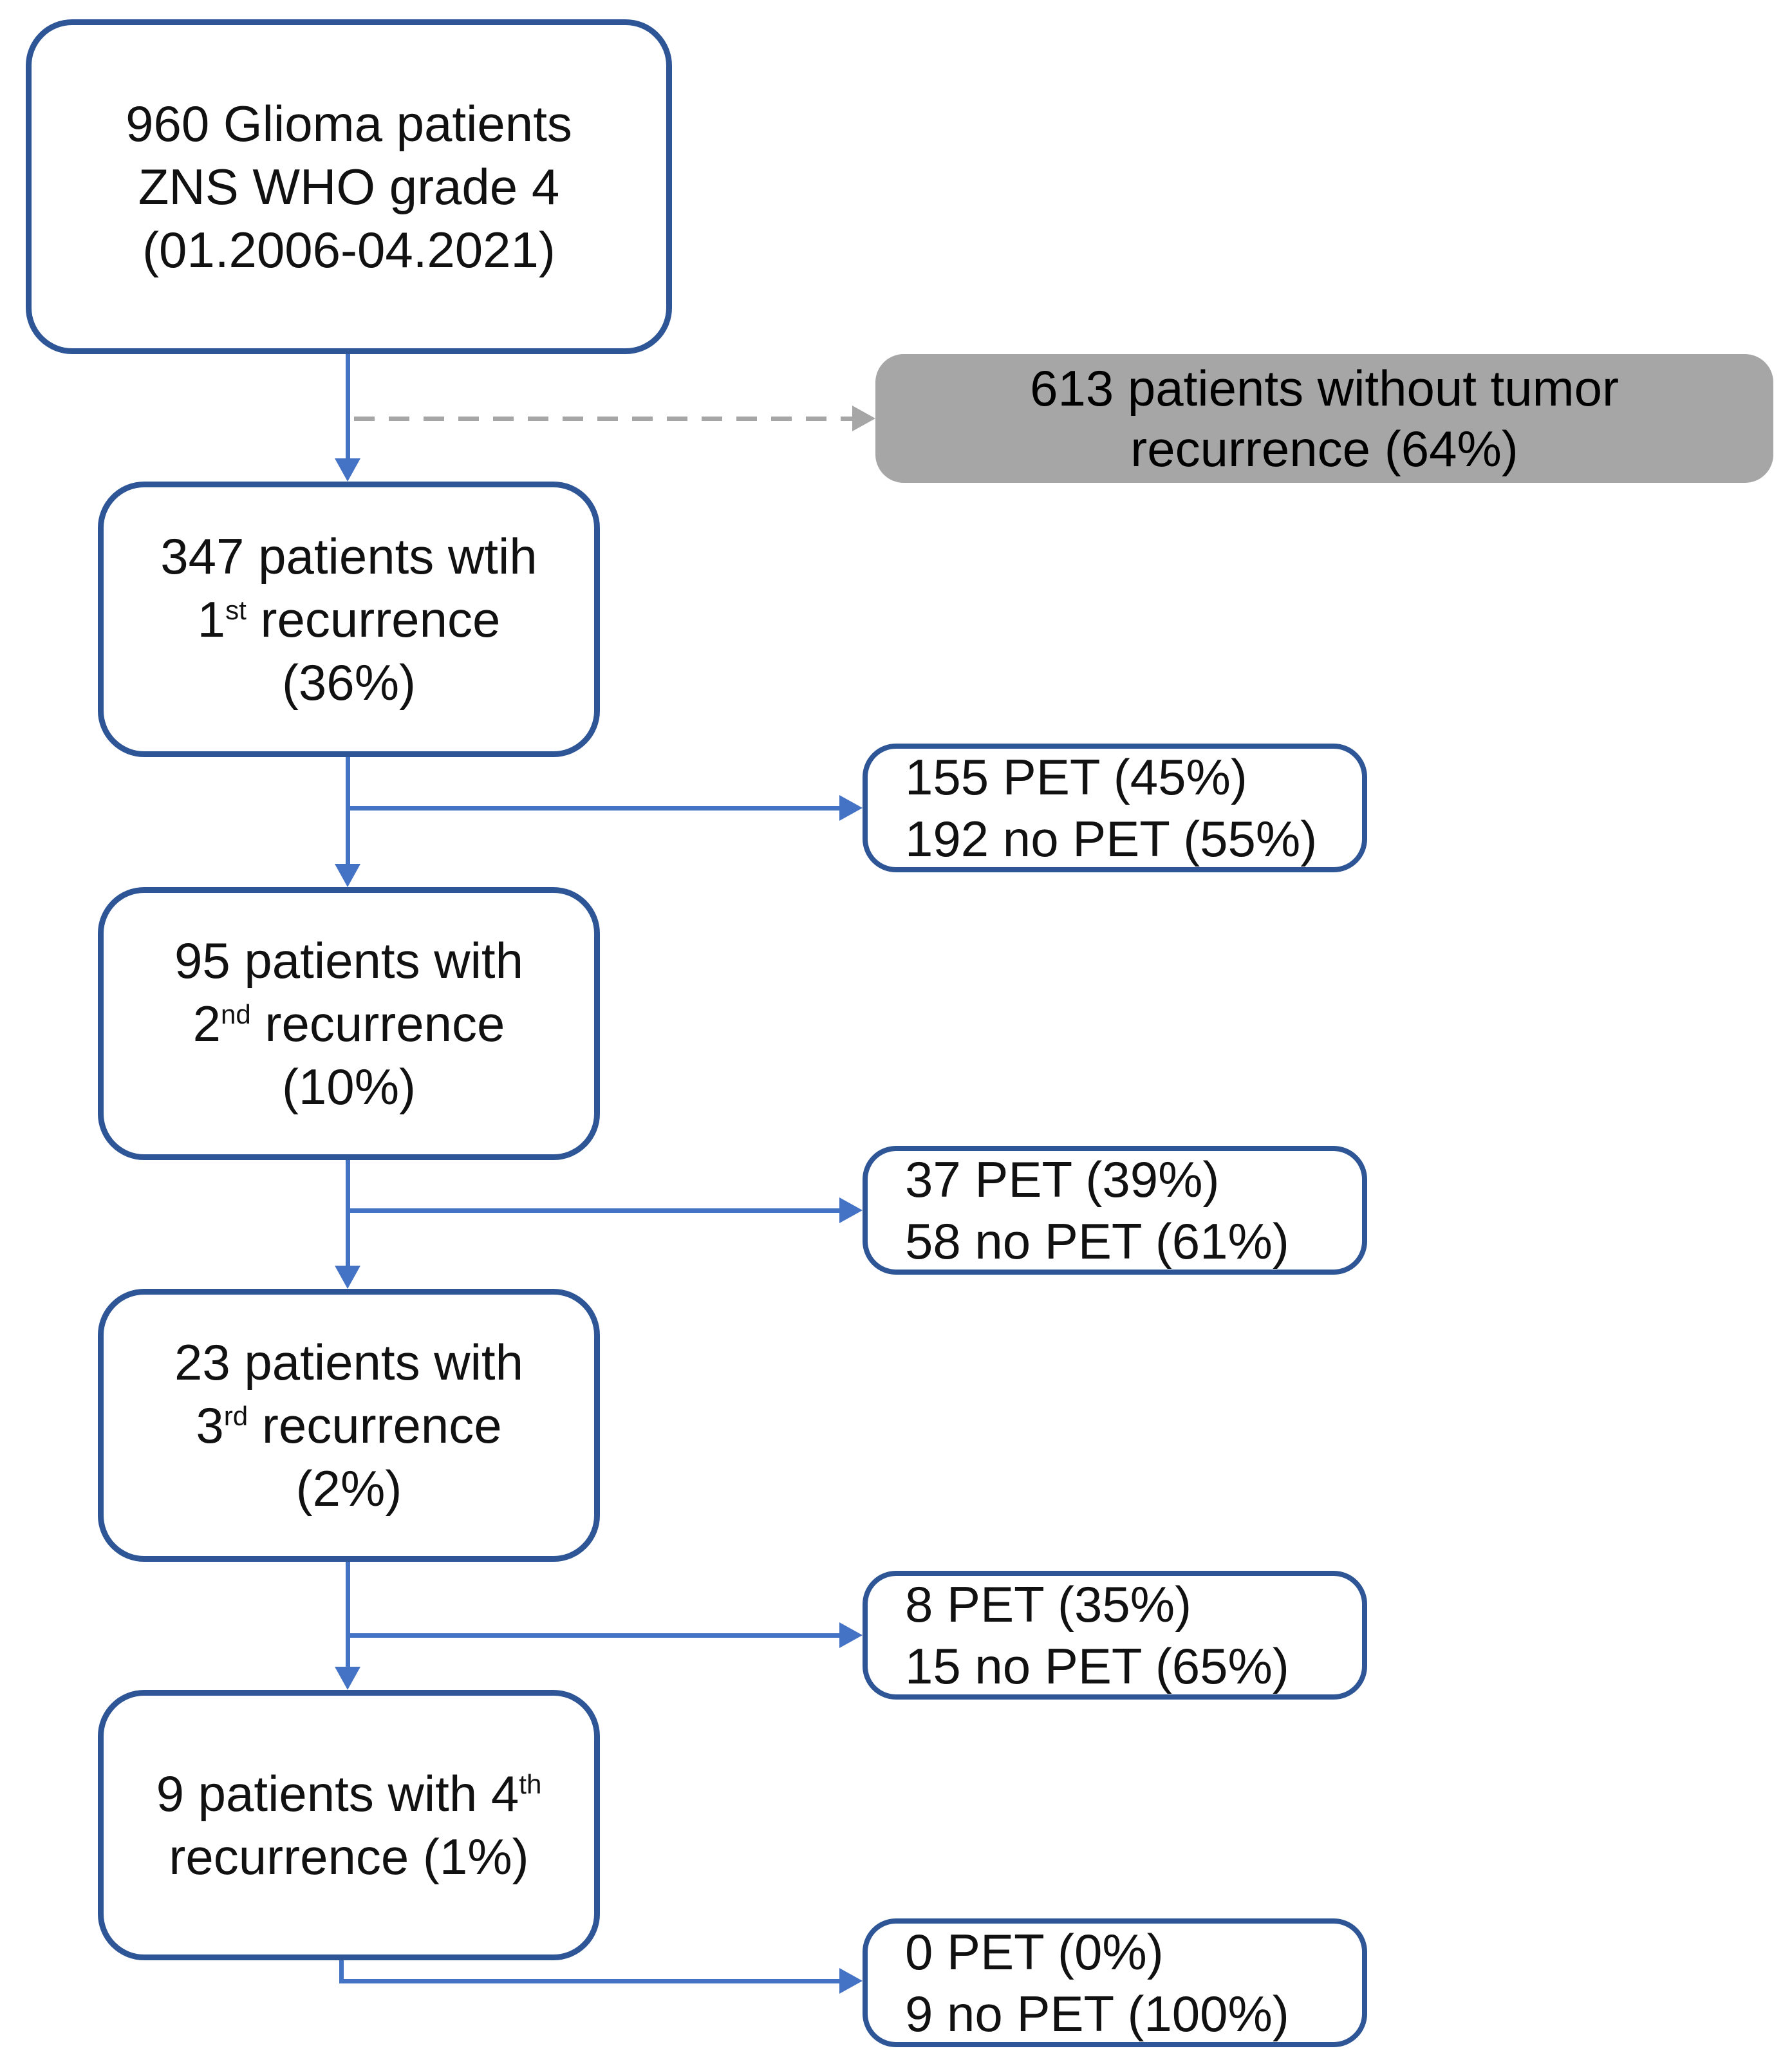 Image resolution: width=1792 pixels, height=2062 pixels. What do you see at coordinates (348, 683) in the screenshot?
I see `first-recurrence-line3: (36%)` at bounding box center [348, 683].